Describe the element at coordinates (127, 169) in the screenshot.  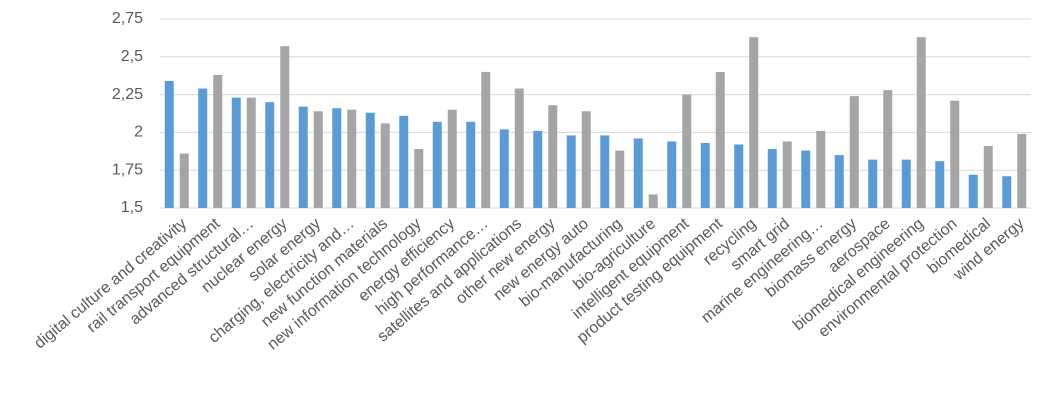
I see `y-tick-label: 1,75` at that location.